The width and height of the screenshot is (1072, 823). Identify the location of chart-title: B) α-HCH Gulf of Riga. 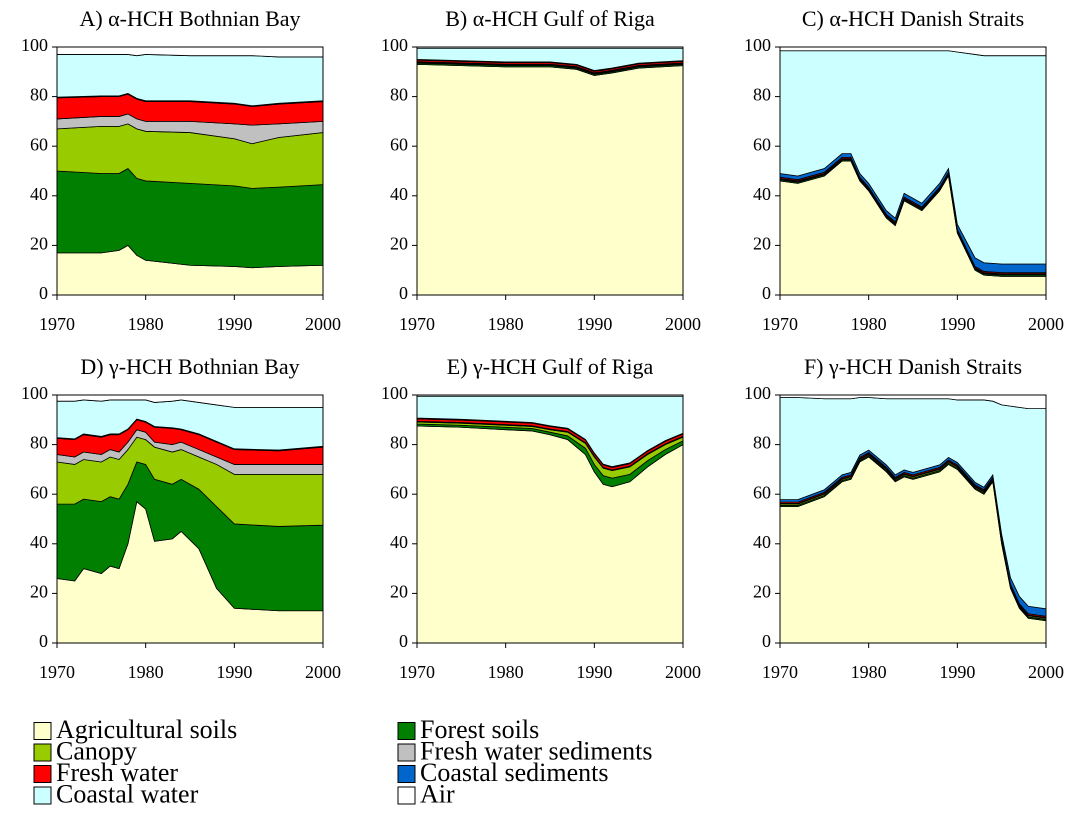
(550, 18).